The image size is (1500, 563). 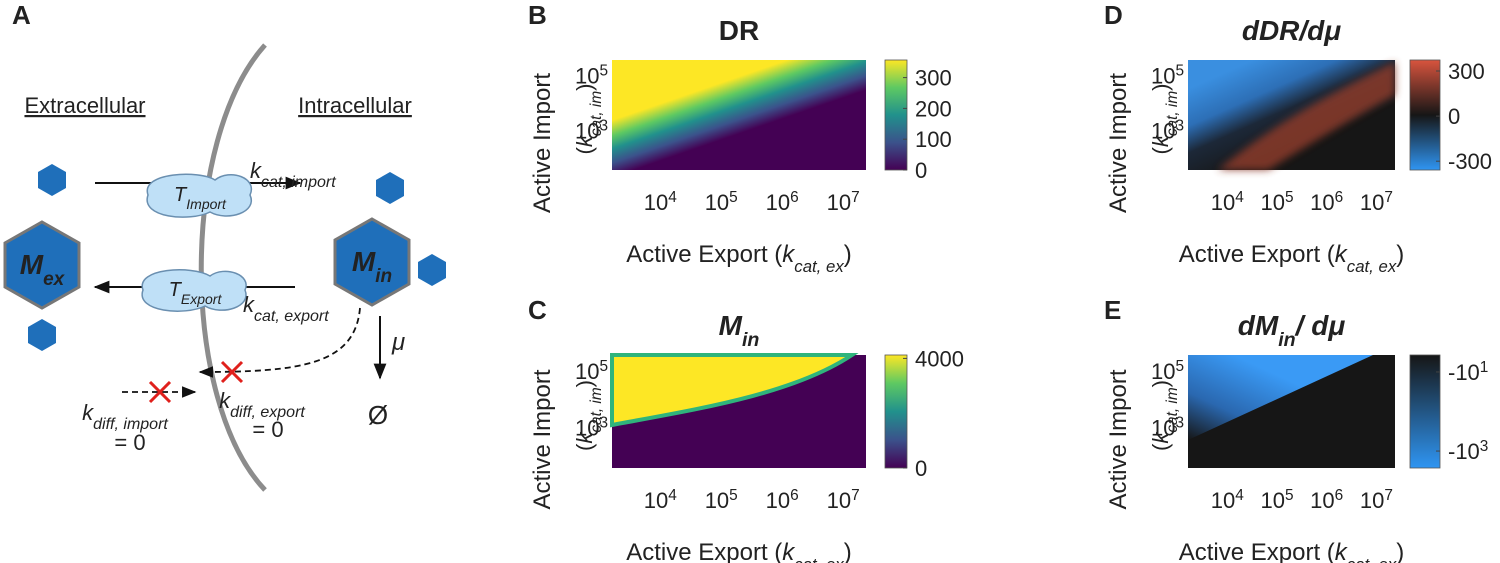 I want to click on x-tick-label: 10⁶, so click(x=782, y=500).